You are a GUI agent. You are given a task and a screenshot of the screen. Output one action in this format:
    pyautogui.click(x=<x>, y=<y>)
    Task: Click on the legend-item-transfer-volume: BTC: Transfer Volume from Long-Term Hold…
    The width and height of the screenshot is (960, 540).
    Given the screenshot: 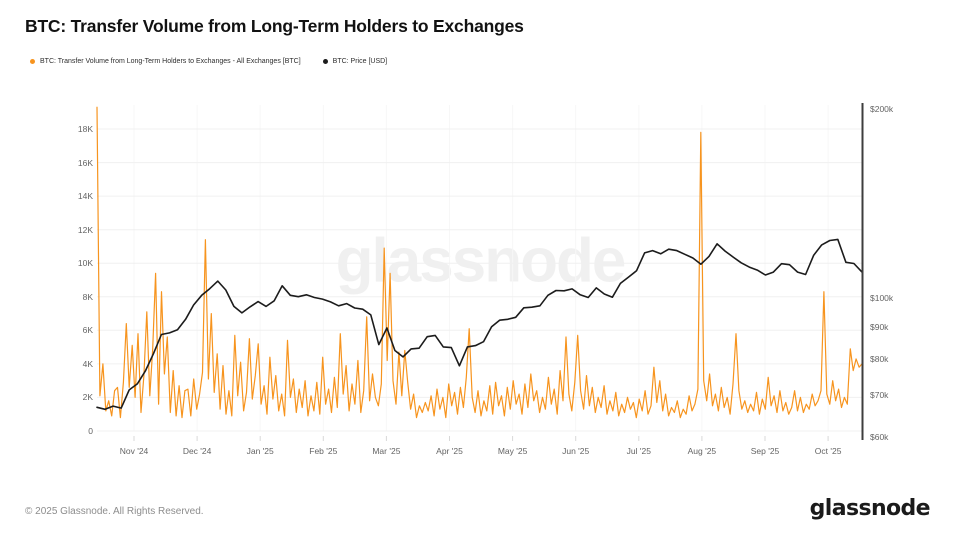 What is the action you would take?
    pyautogui.click(x=165, y=61)
    